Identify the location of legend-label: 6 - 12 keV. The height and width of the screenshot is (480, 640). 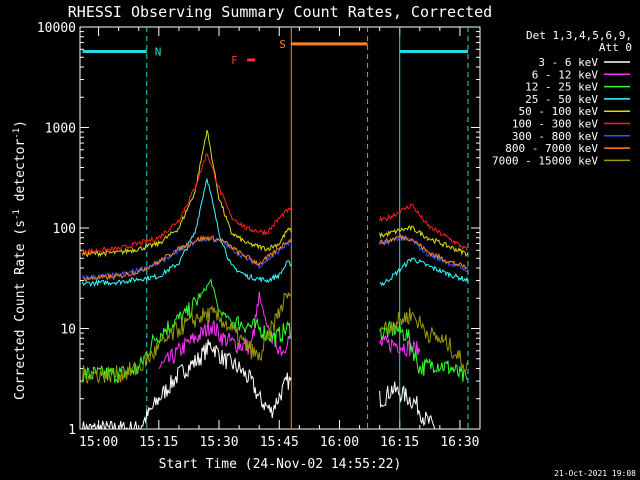
(565, 74).